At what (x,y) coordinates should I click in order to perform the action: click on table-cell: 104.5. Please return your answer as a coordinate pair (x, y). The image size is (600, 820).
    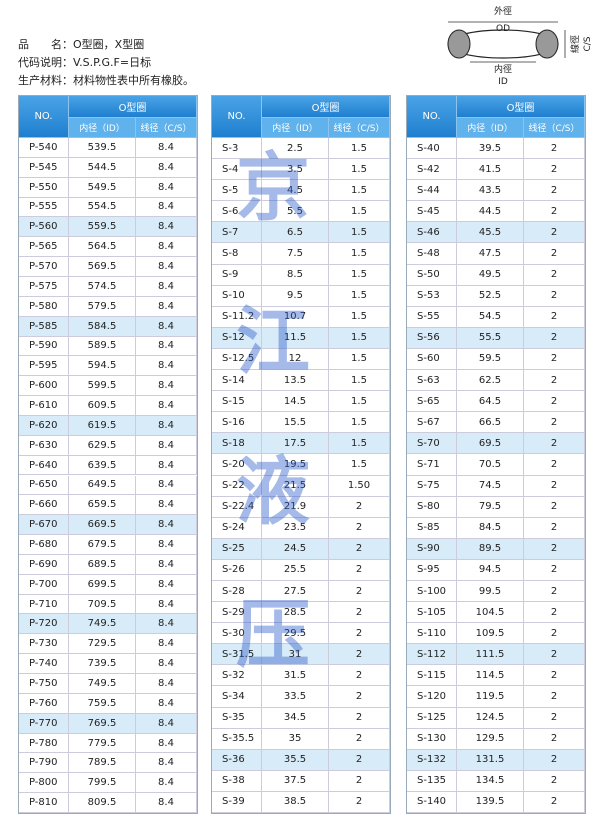
    Looking at the image, I should click on (490, 613).